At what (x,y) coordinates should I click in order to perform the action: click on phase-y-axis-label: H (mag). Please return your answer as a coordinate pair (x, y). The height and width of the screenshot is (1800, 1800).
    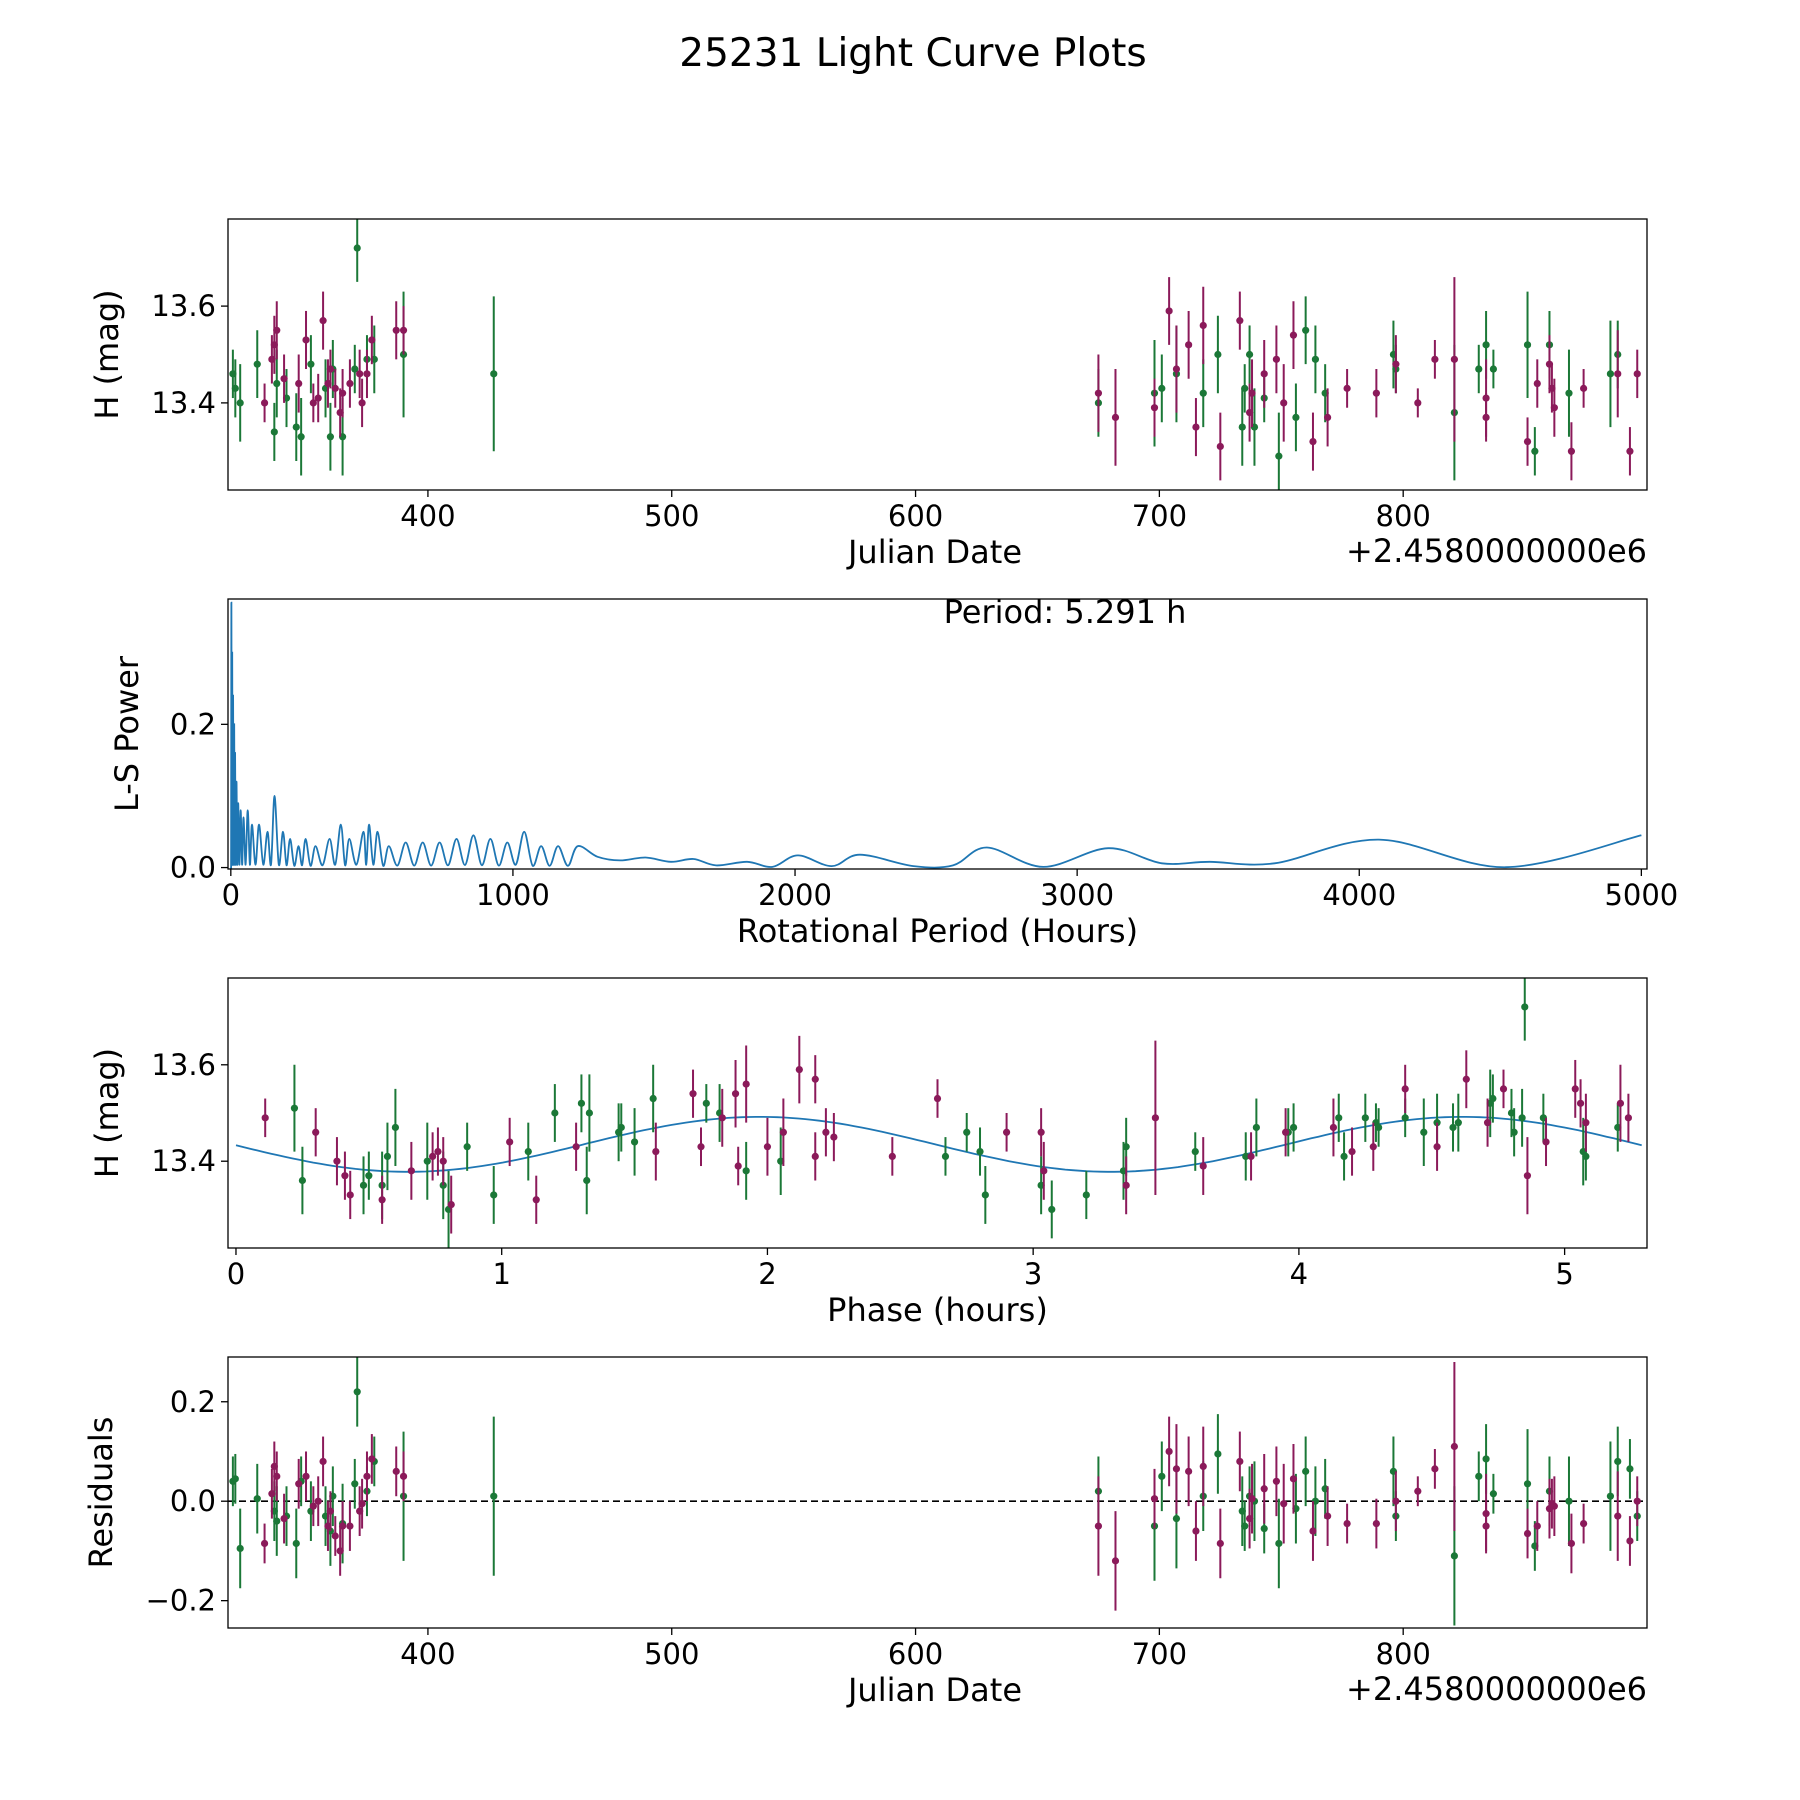
    Looking at the image, I should click on (107, 1113).